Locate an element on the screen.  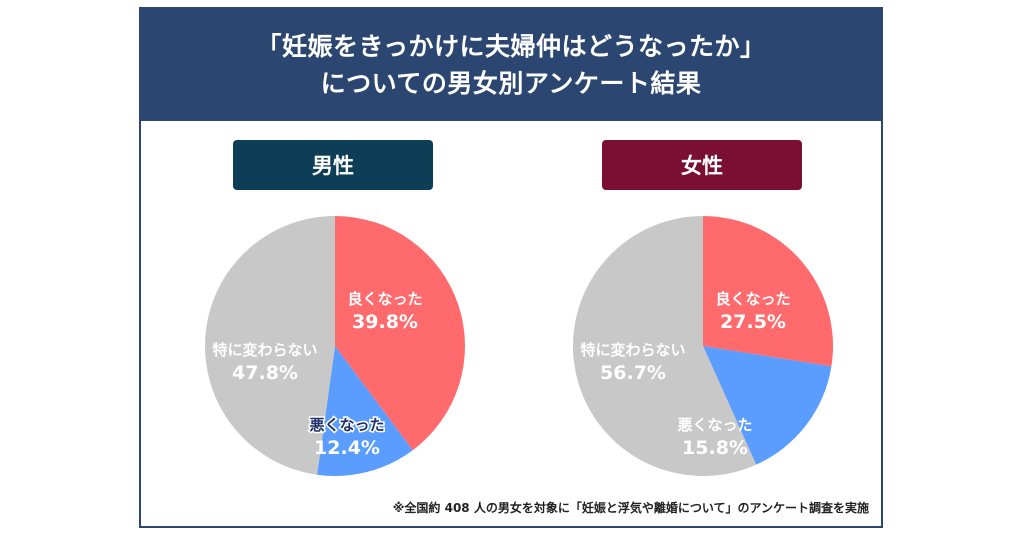
female-pie-chart: 良くなった 27.5% 悪くなった 15.8% 特に変わらない 56.7% is located at coordinates (702, 346).